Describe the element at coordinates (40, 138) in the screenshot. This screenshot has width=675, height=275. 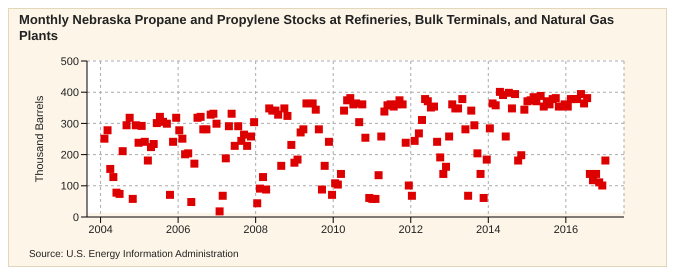
I see `y-axis-title: Thousand Barrels` at that location.